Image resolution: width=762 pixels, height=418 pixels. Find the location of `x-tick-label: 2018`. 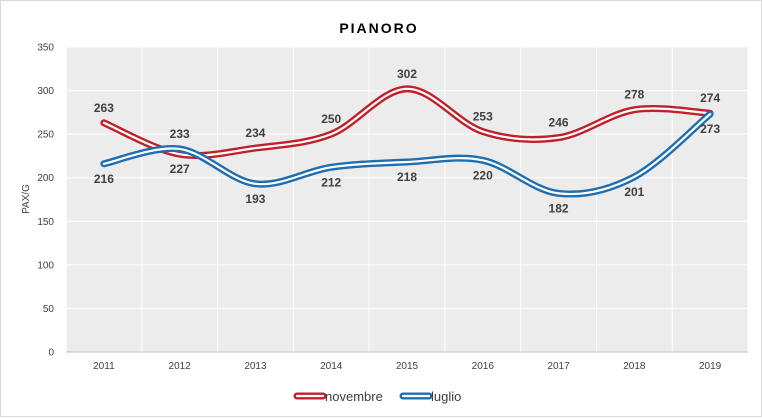

x-tick-label: 2018 is located at coordinates (634, 366).